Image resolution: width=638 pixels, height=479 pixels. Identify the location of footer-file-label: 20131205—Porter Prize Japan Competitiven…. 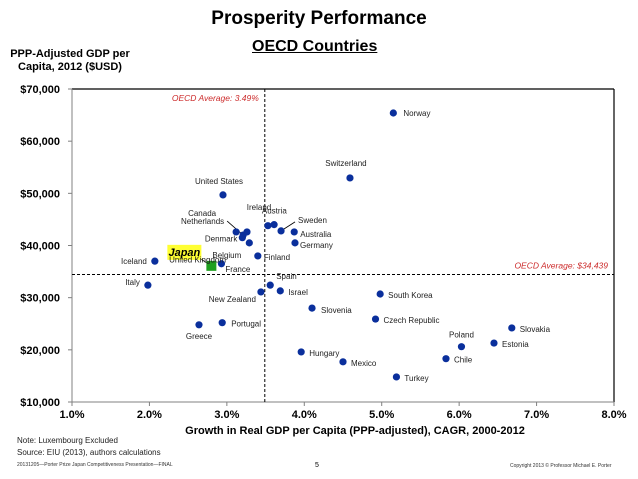
(95, 465).